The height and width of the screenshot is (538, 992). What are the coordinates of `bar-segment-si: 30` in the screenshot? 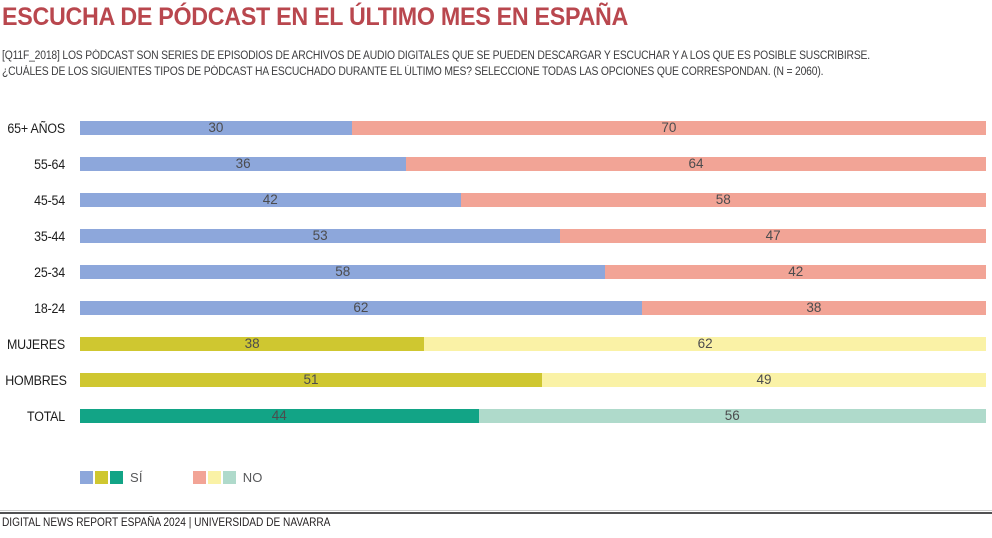 It's located at (216, 128).